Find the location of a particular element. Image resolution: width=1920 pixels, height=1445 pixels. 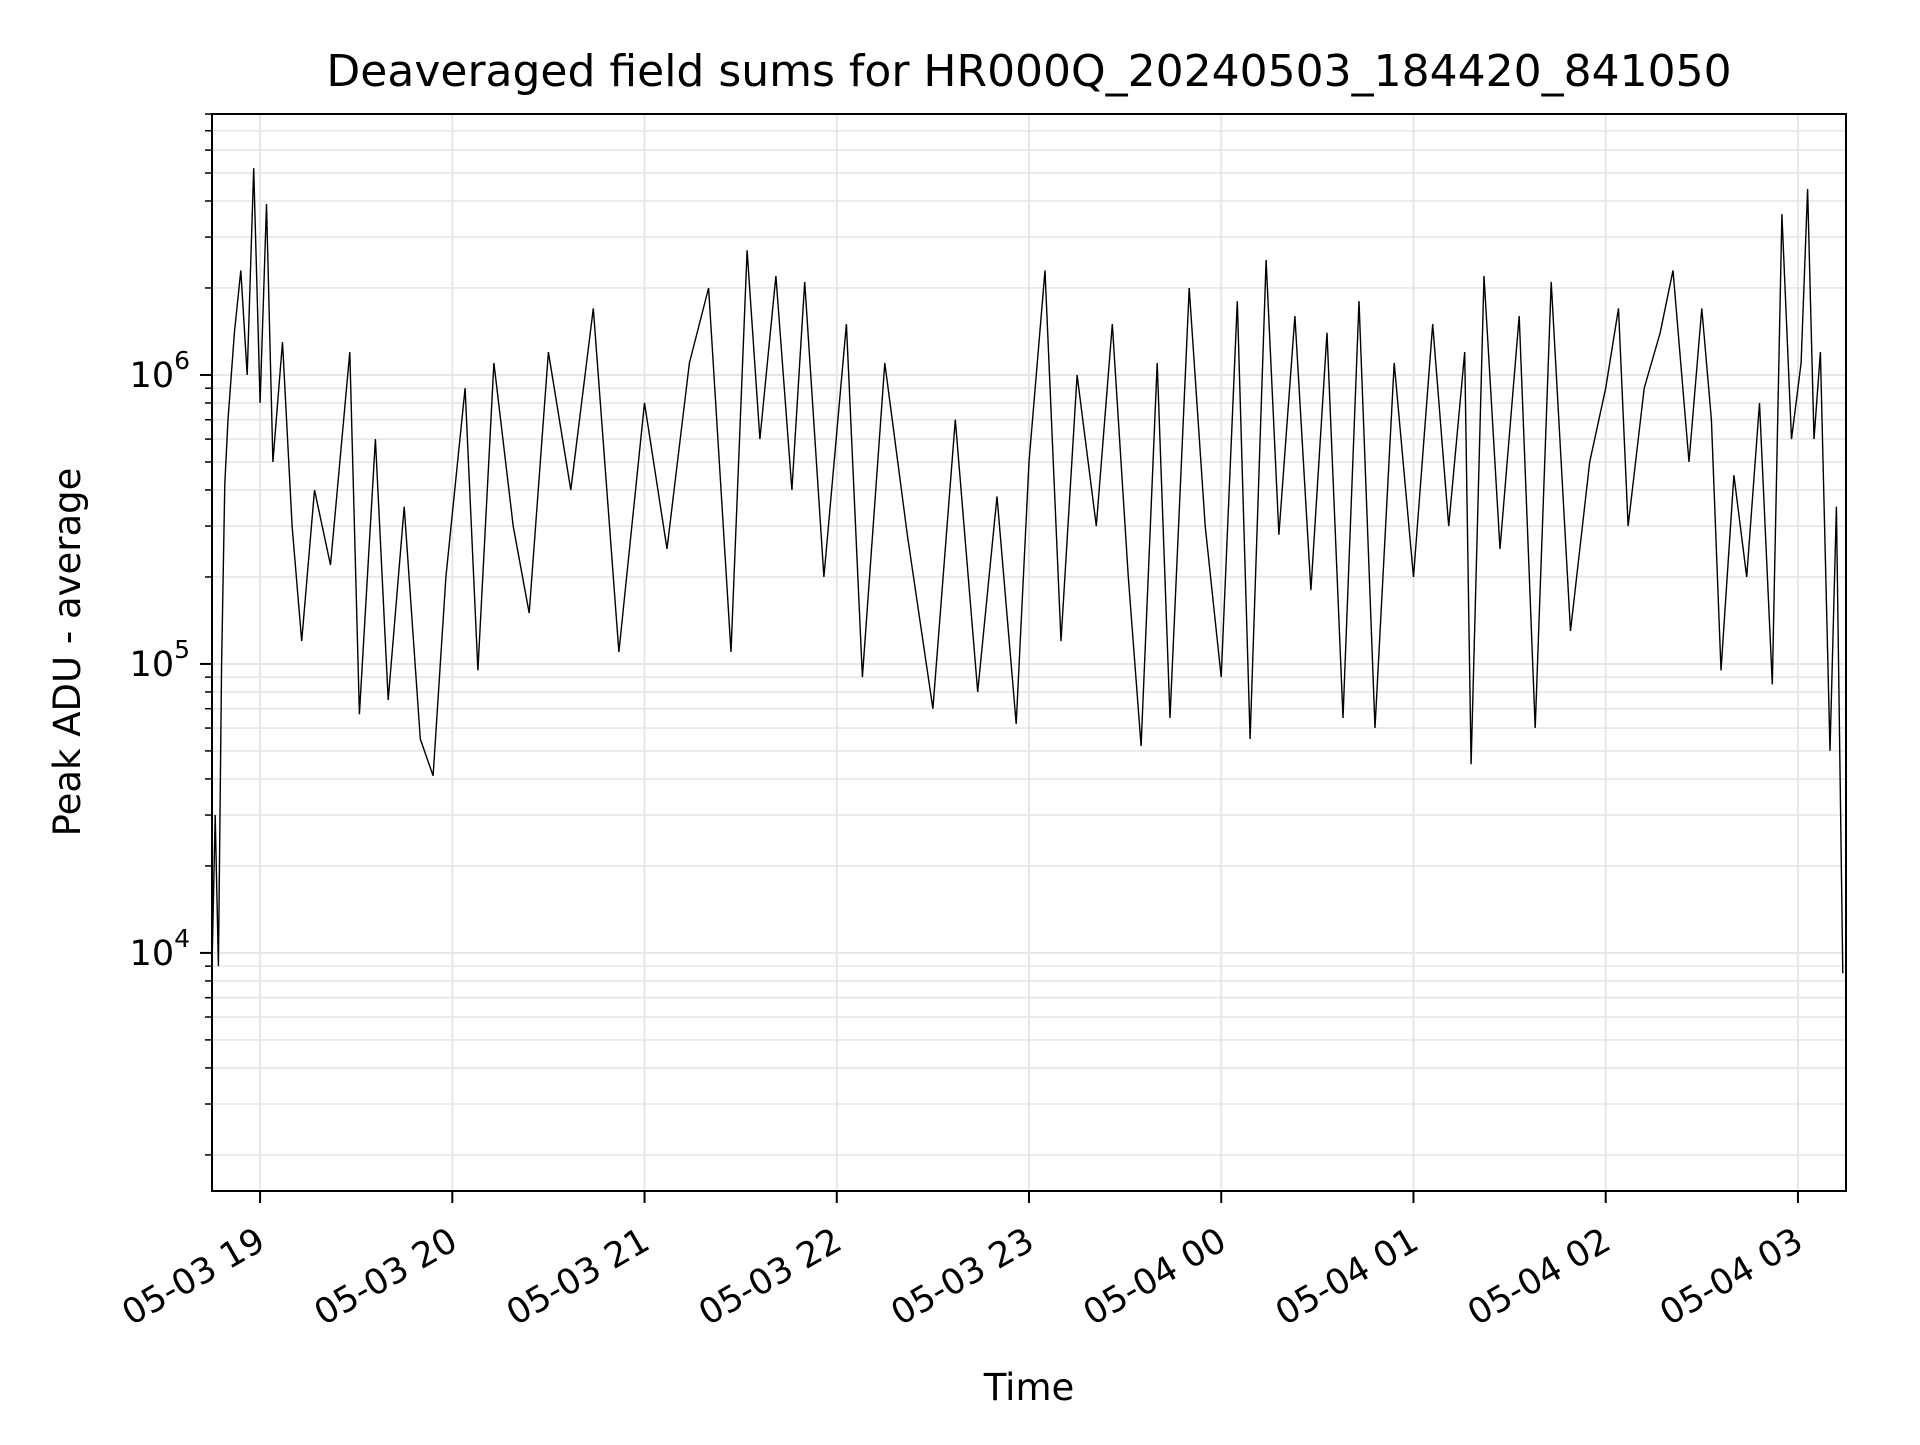

x-axis-label: Time is located at coordinates (1029, 1387).